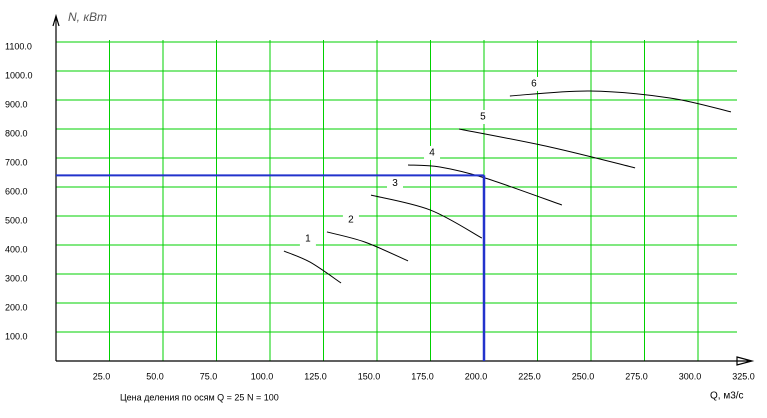 The image size is (767, 418). I want to click on y-tick-label: 300.0, so click(16, 278).